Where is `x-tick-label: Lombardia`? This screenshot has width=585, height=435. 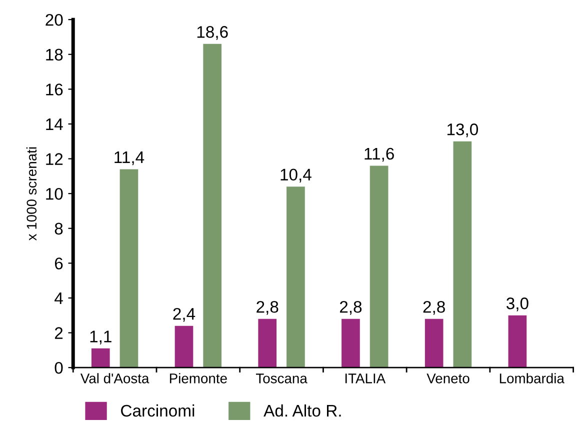
x-tick-label: Lombardia is located at coordinates (532, 378).